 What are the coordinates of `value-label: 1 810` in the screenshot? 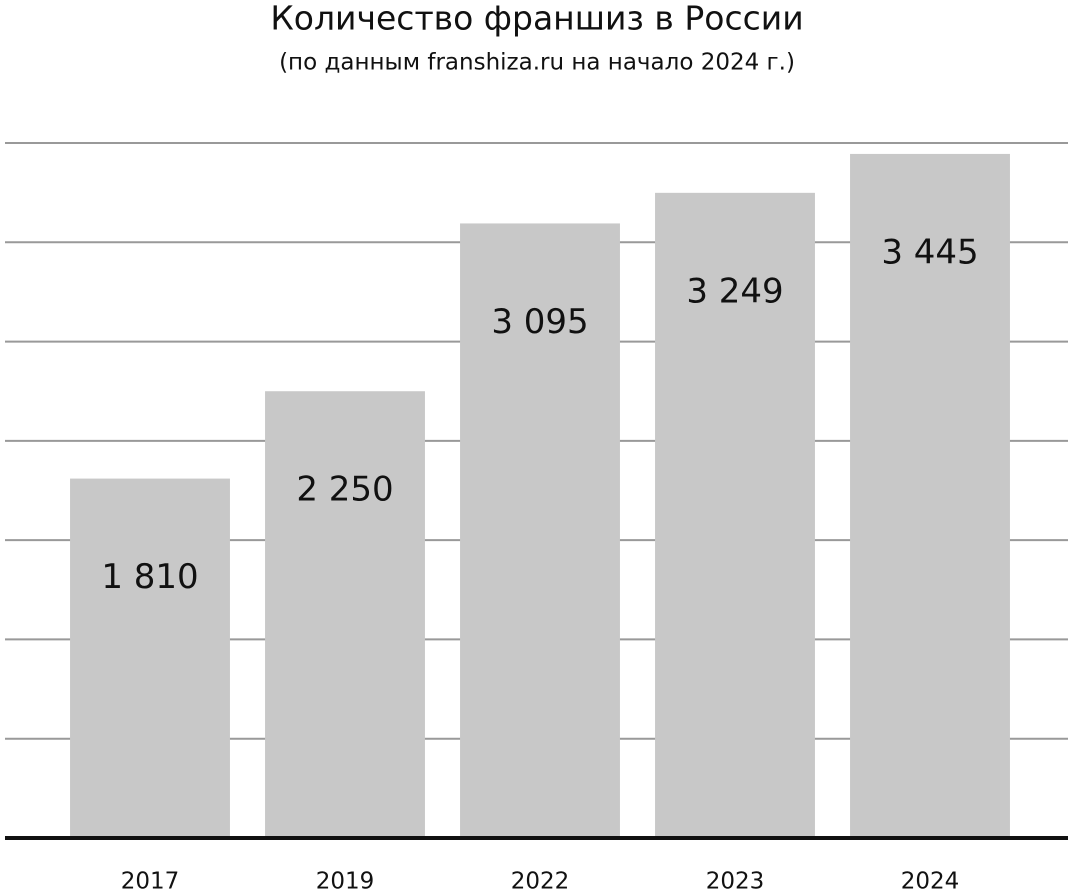 It's located at (149, 577).